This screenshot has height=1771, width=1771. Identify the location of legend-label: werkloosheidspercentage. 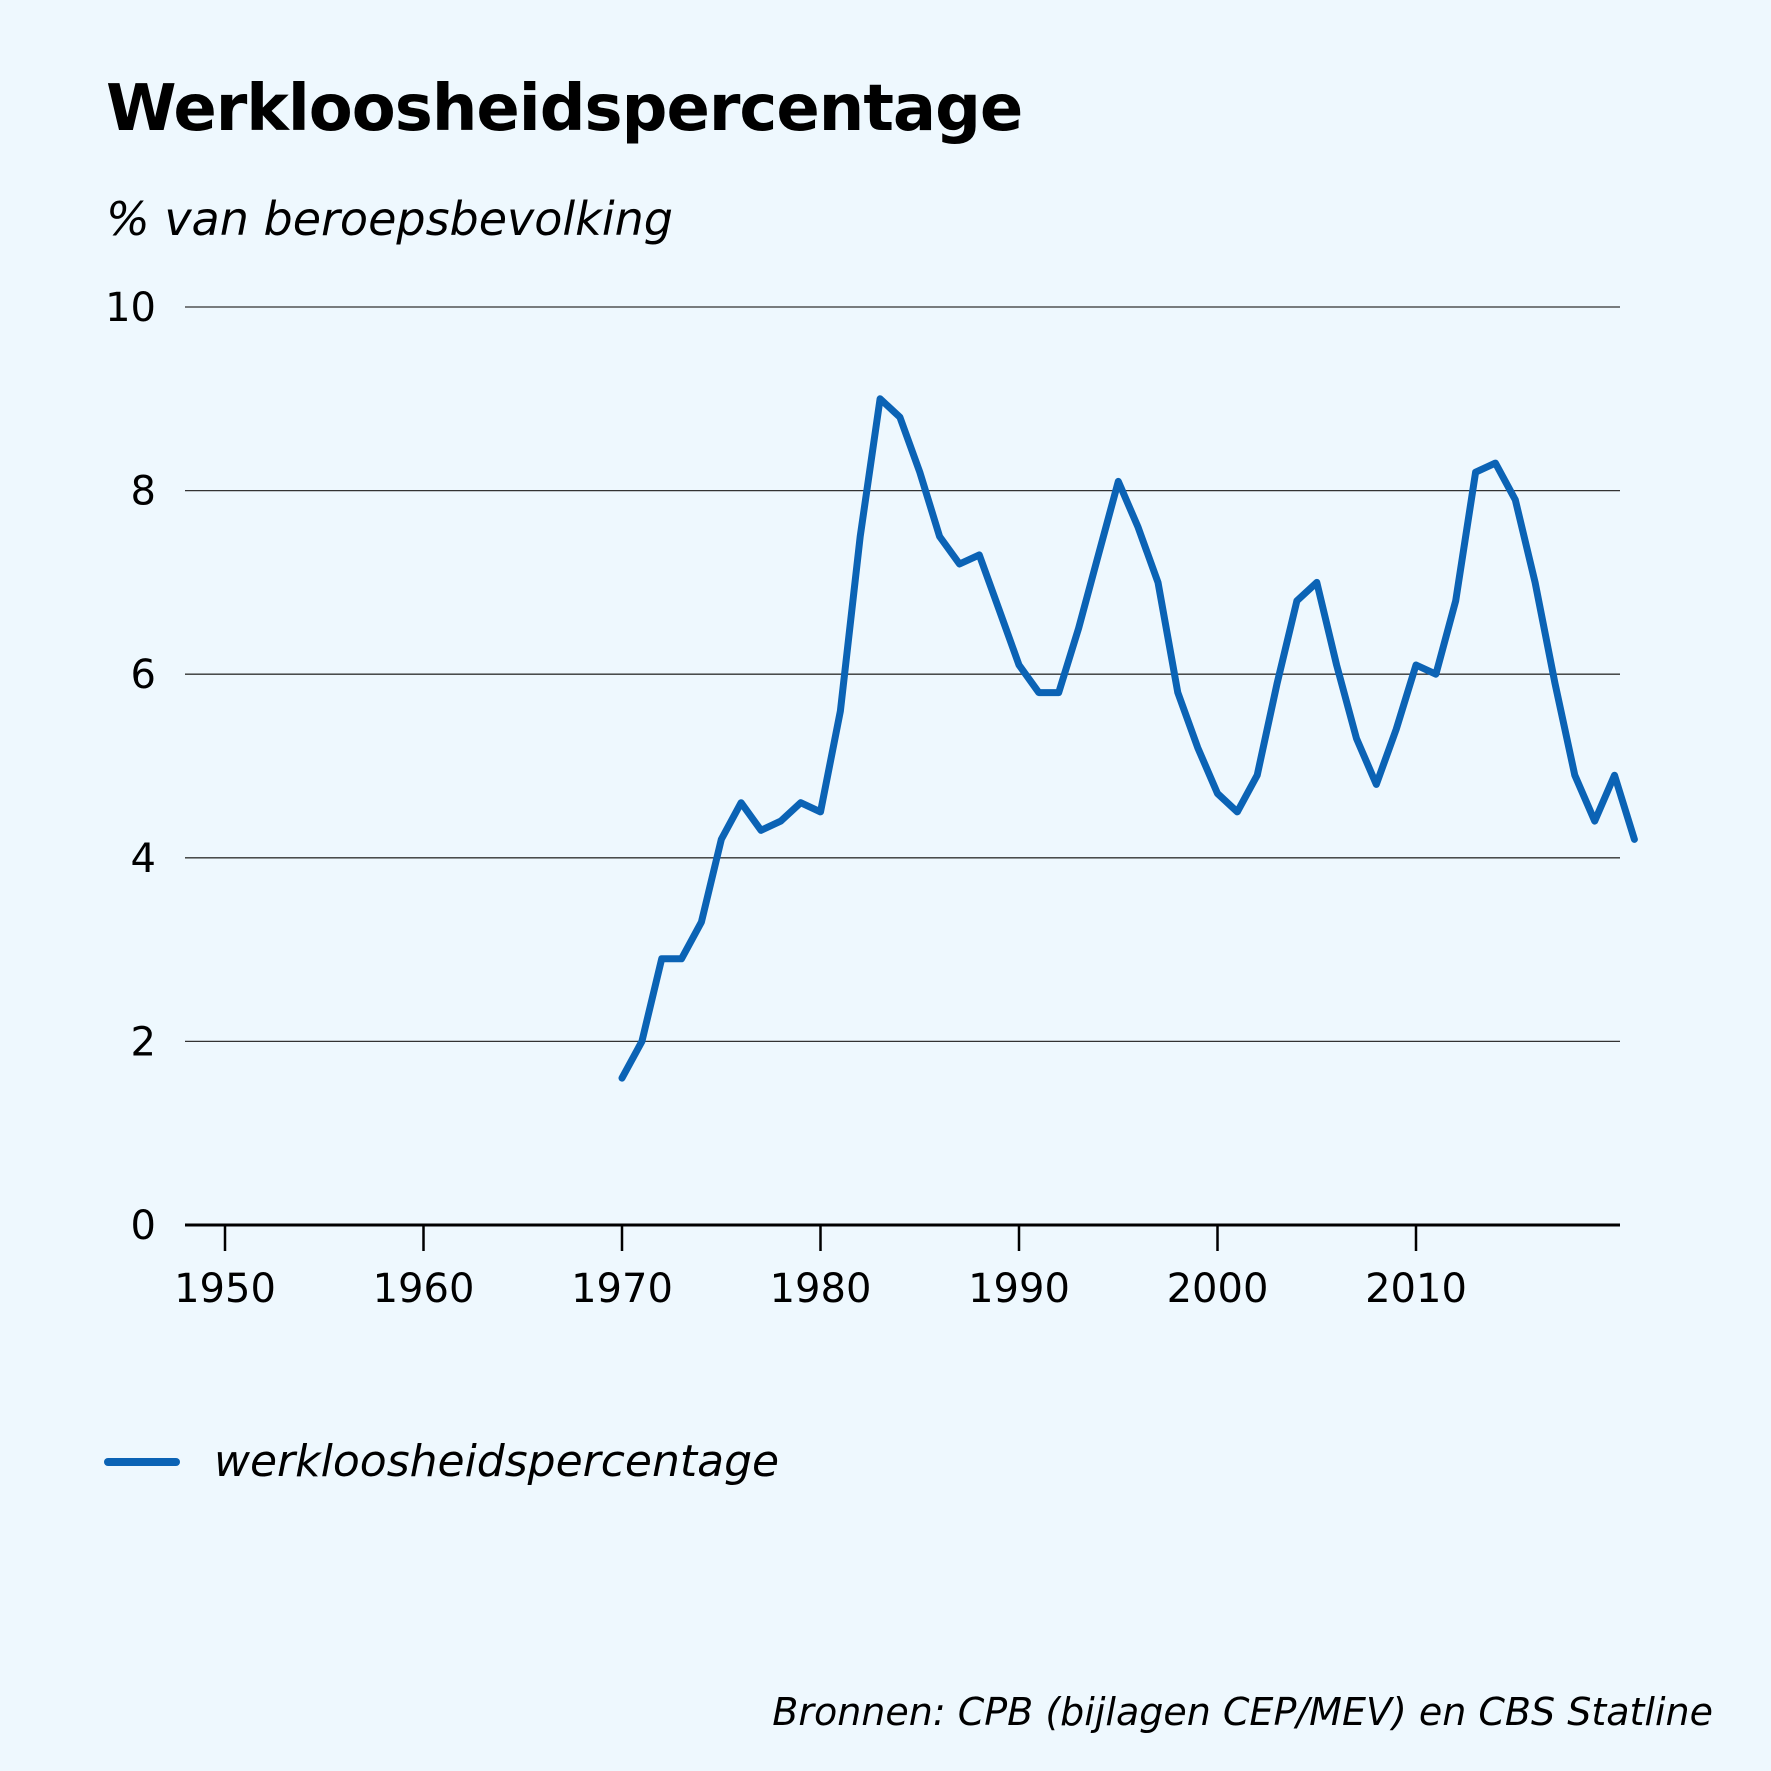
(497, 1461).